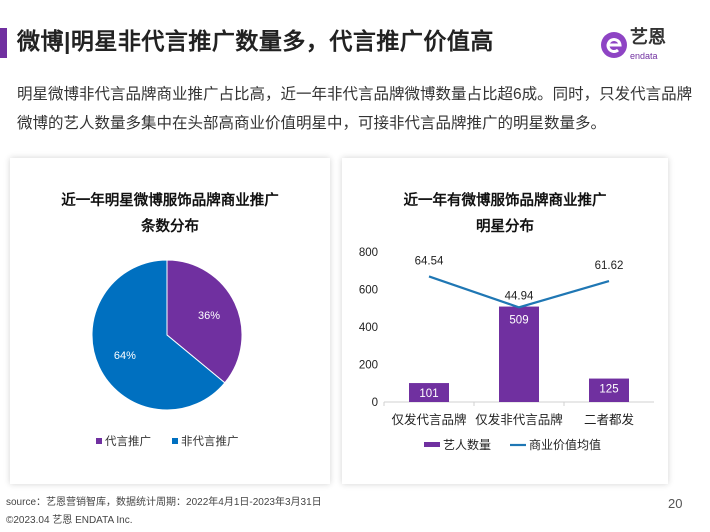  What do you see at coordinates (125, 356) in the screenshot?
I see `pie-slice-label: 64%` at bounding box center [125, 356].